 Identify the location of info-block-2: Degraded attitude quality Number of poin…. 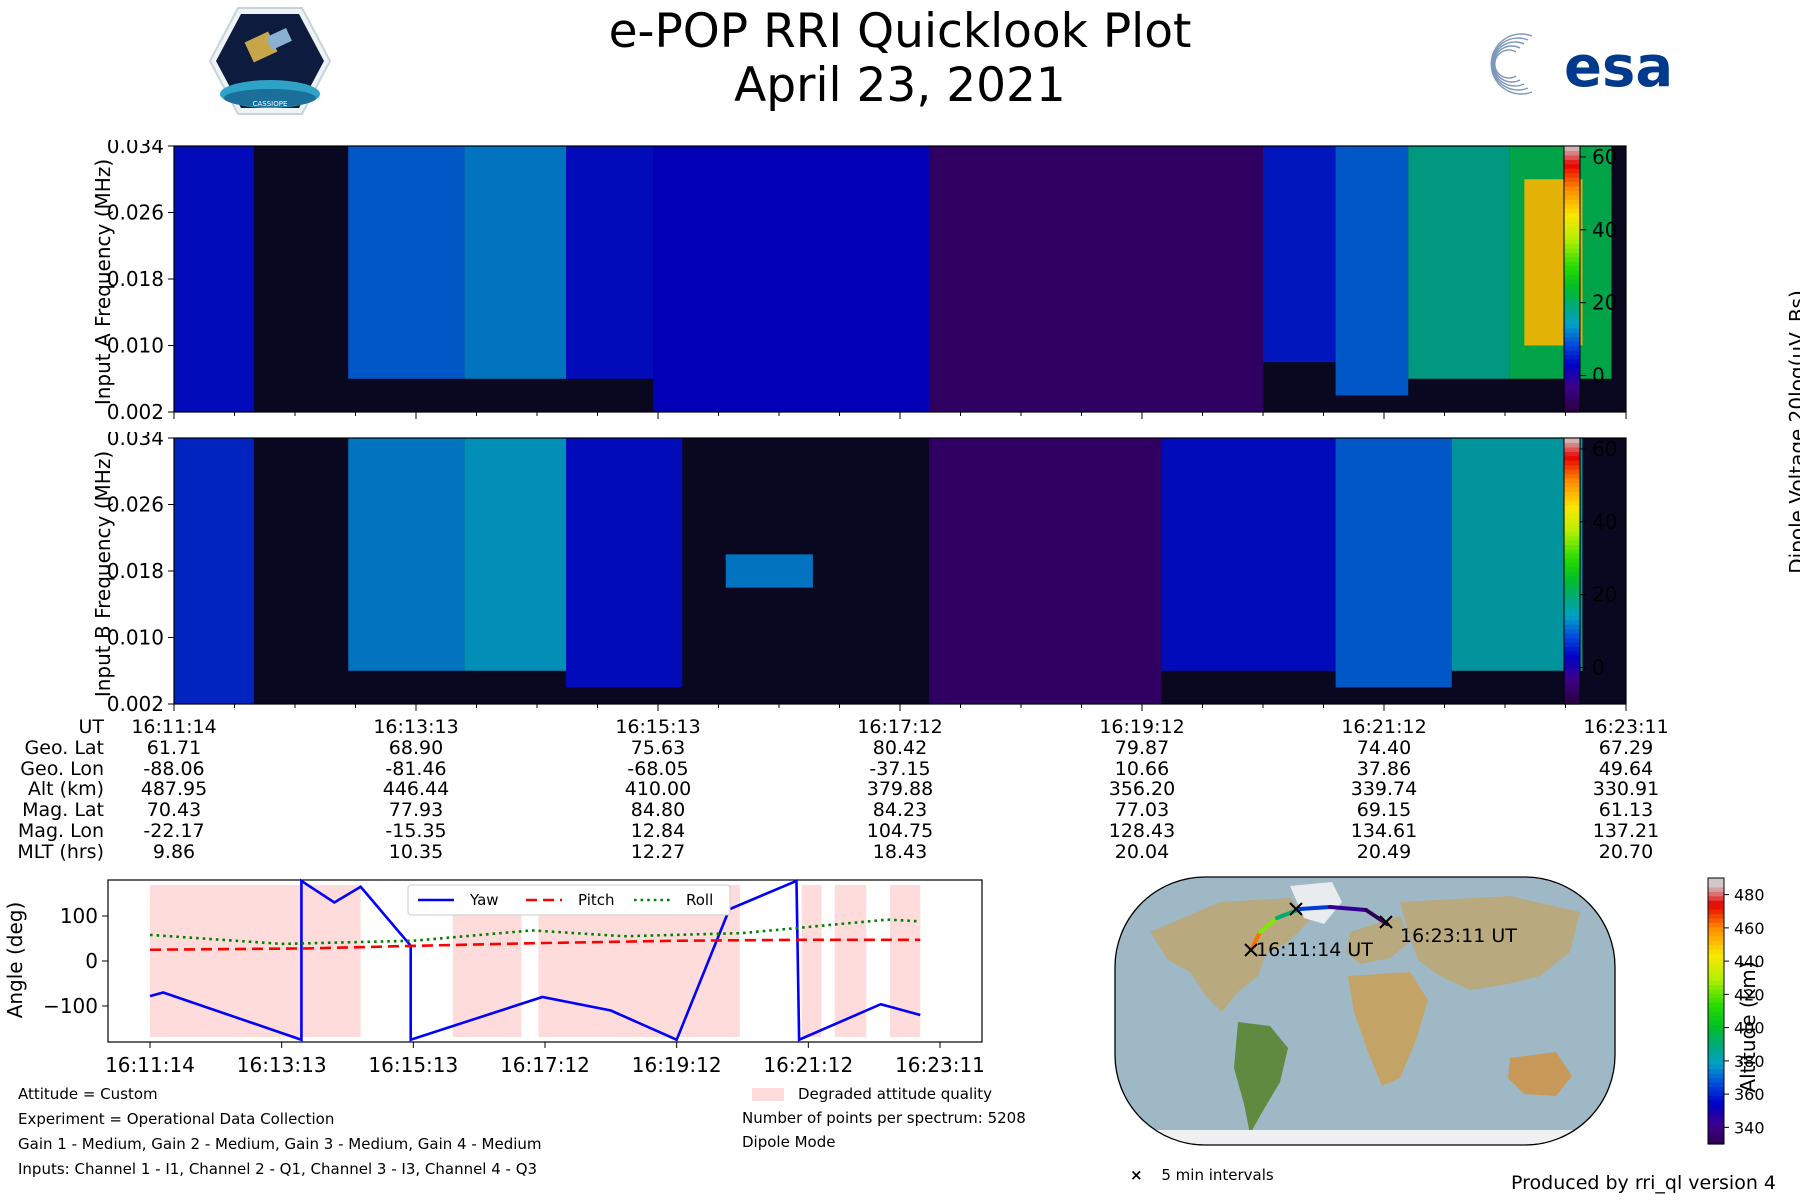
(884, 1118).